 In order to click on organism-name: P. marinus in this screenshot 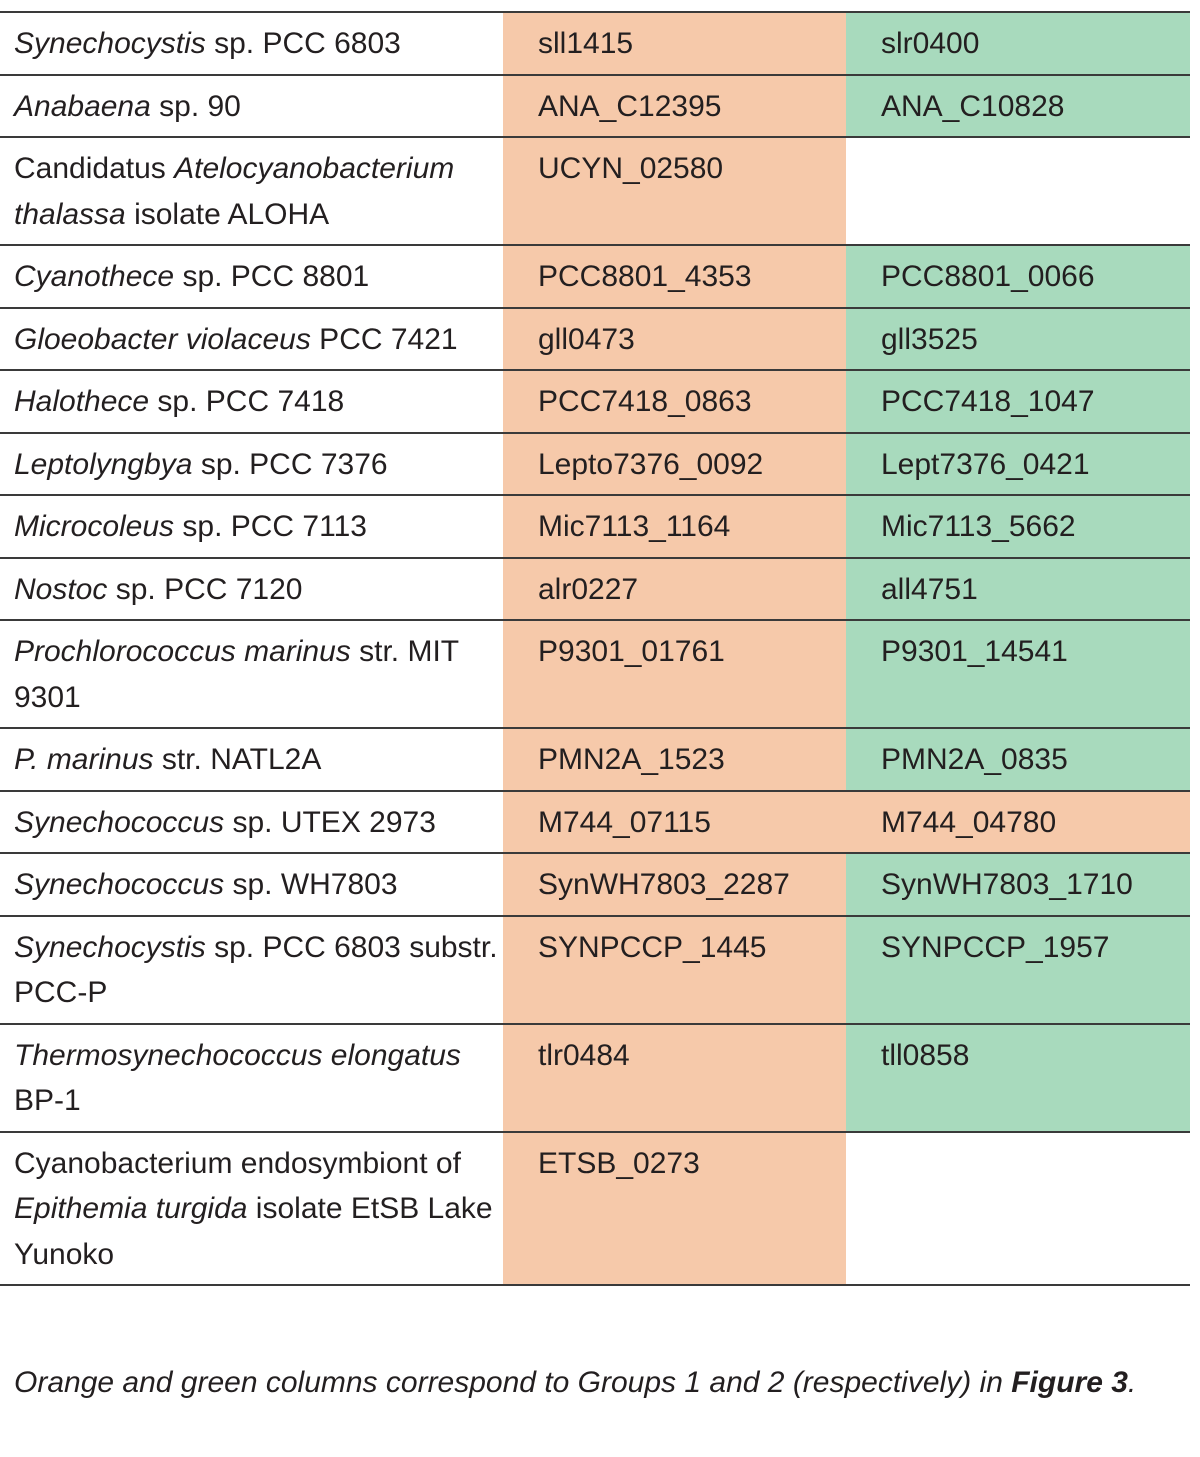, I will do `click(84, 759)`.